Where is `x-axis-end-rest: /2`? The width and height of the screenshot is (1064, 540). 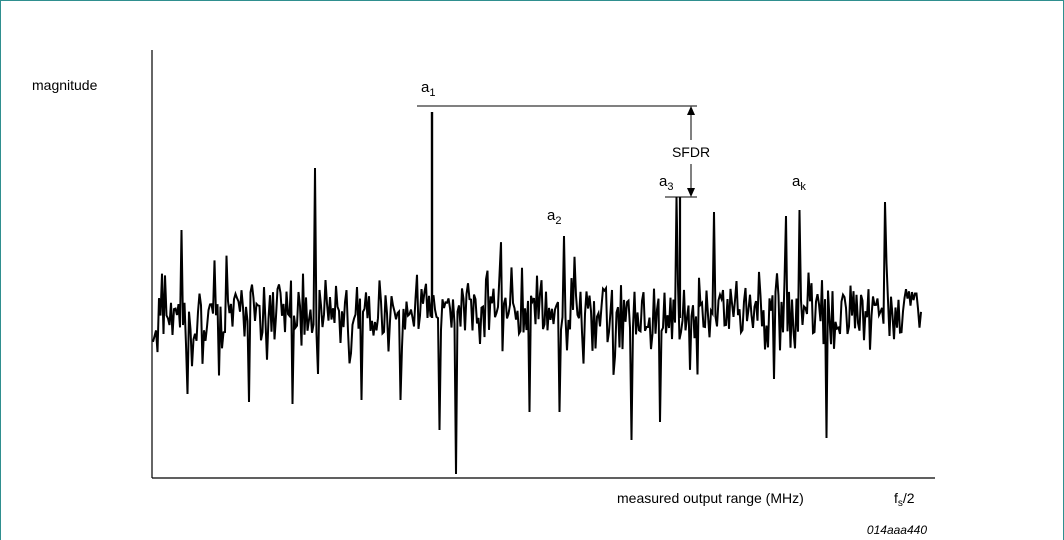 x-axis-end-rest: /2 is located at coordinates (909, 498).